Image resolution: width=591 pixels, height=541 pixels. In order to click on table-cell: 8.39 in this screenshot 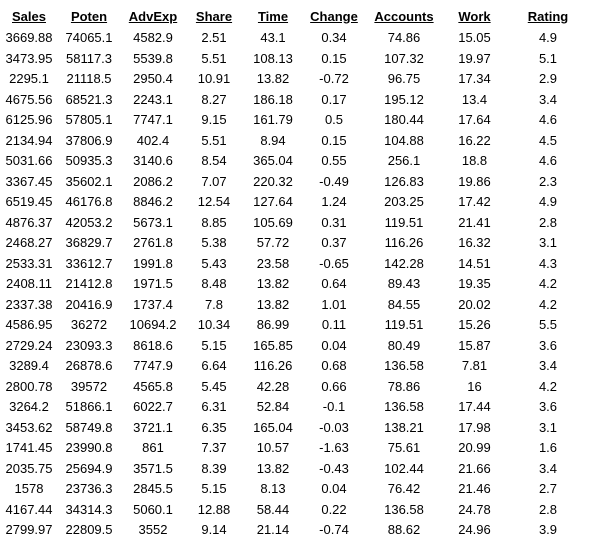, I will do `click(214, 468)`.